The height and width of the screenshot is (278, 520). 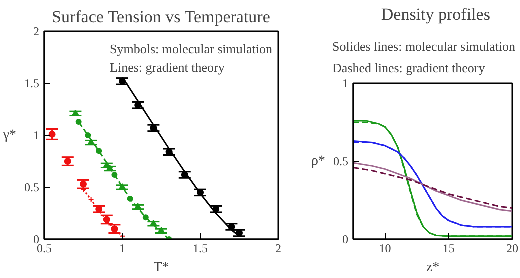 I want to click on chart-title: Density profiles, so click(x=435, y=14).